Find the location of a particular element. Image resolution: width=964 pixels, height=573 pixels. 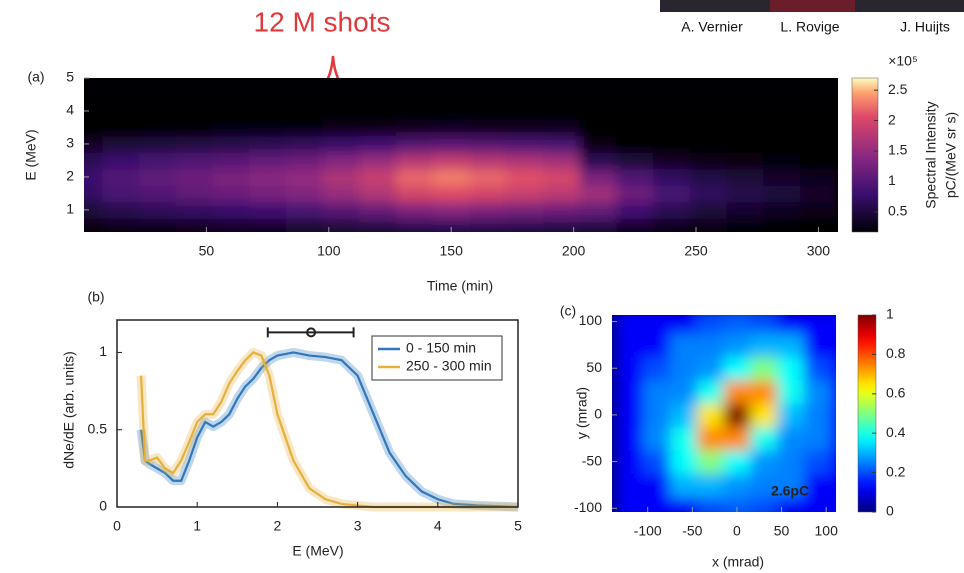

colorbar-tick-label: 0 is located at coordinates (890, 511).